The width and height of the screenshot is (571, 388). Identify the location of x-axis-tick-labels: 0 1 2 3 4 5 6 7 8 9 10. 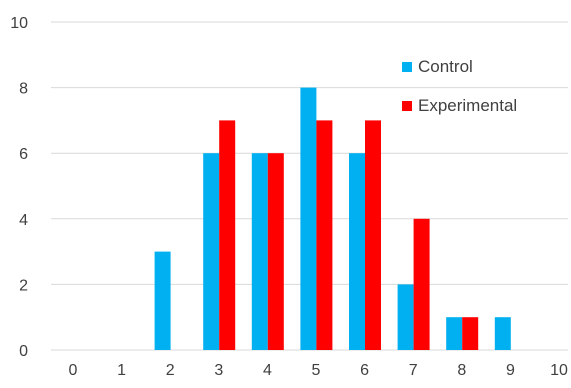
(318, 370).